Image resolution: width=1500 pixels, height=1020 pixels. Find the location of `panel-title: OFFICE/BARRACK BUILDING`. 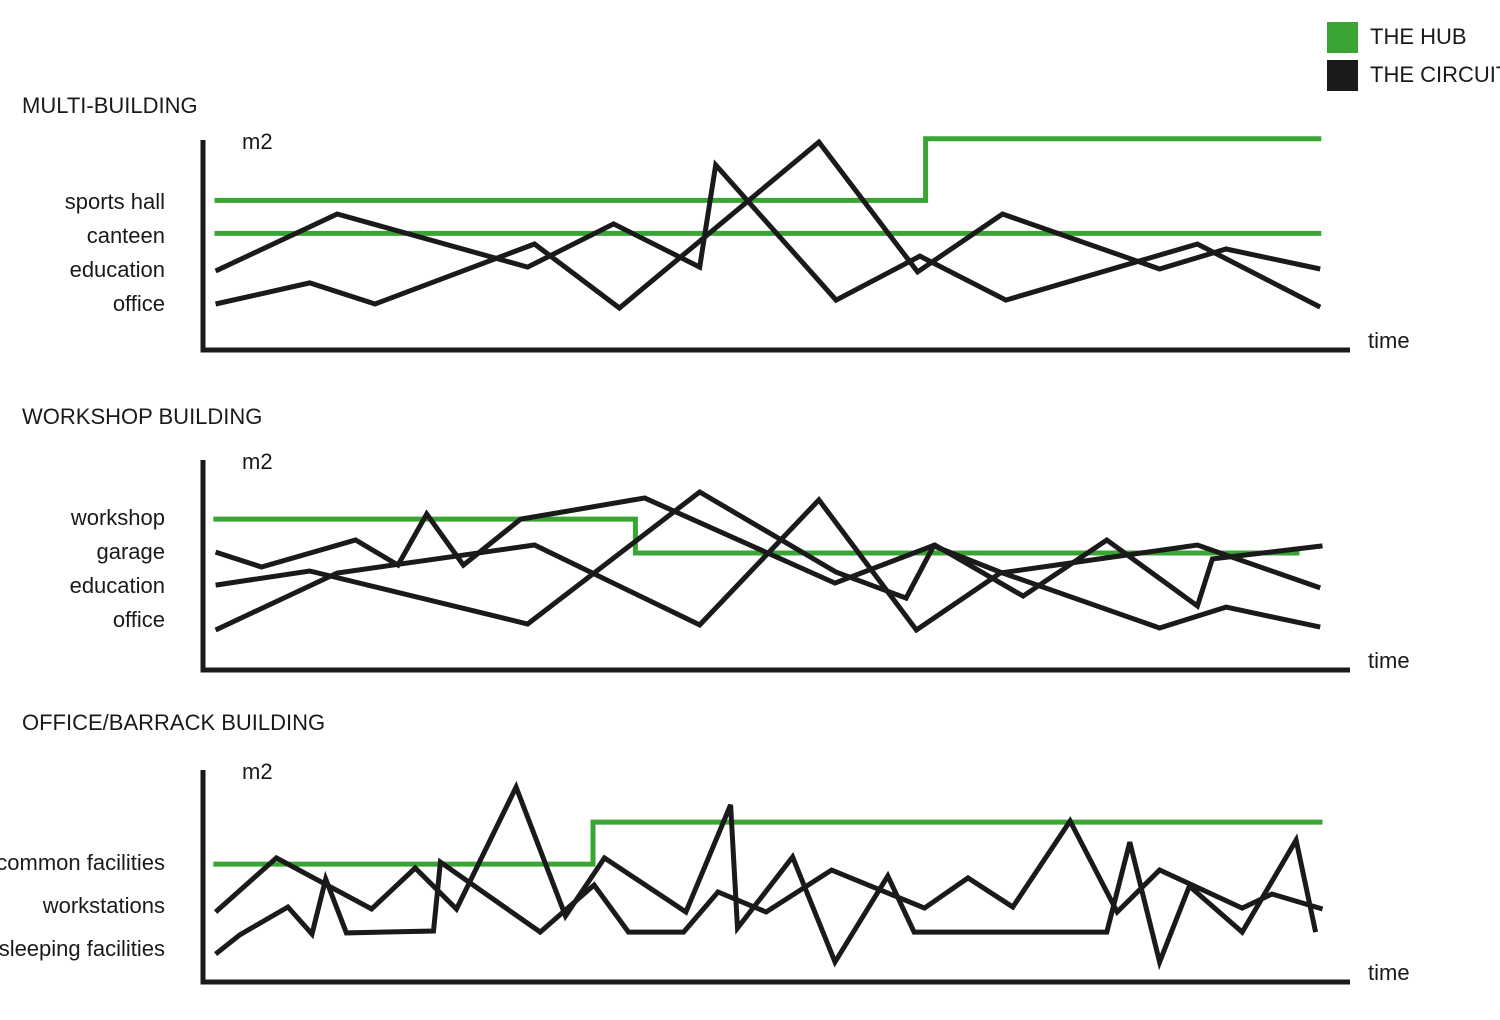

panel-title: OFFICE/BARRACK BUILDING is located at coordinates (173, 722).